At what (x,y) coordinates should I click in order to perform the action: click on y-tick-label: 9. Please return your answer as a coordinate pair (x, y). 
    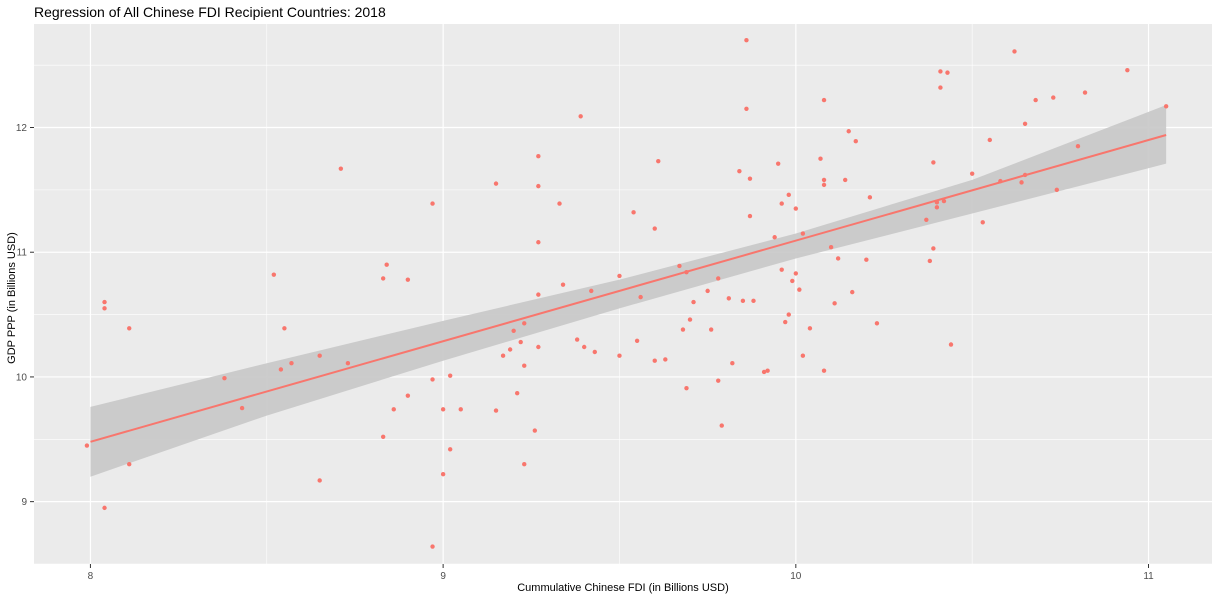
    Looking at the image, I should click on (24, 502).